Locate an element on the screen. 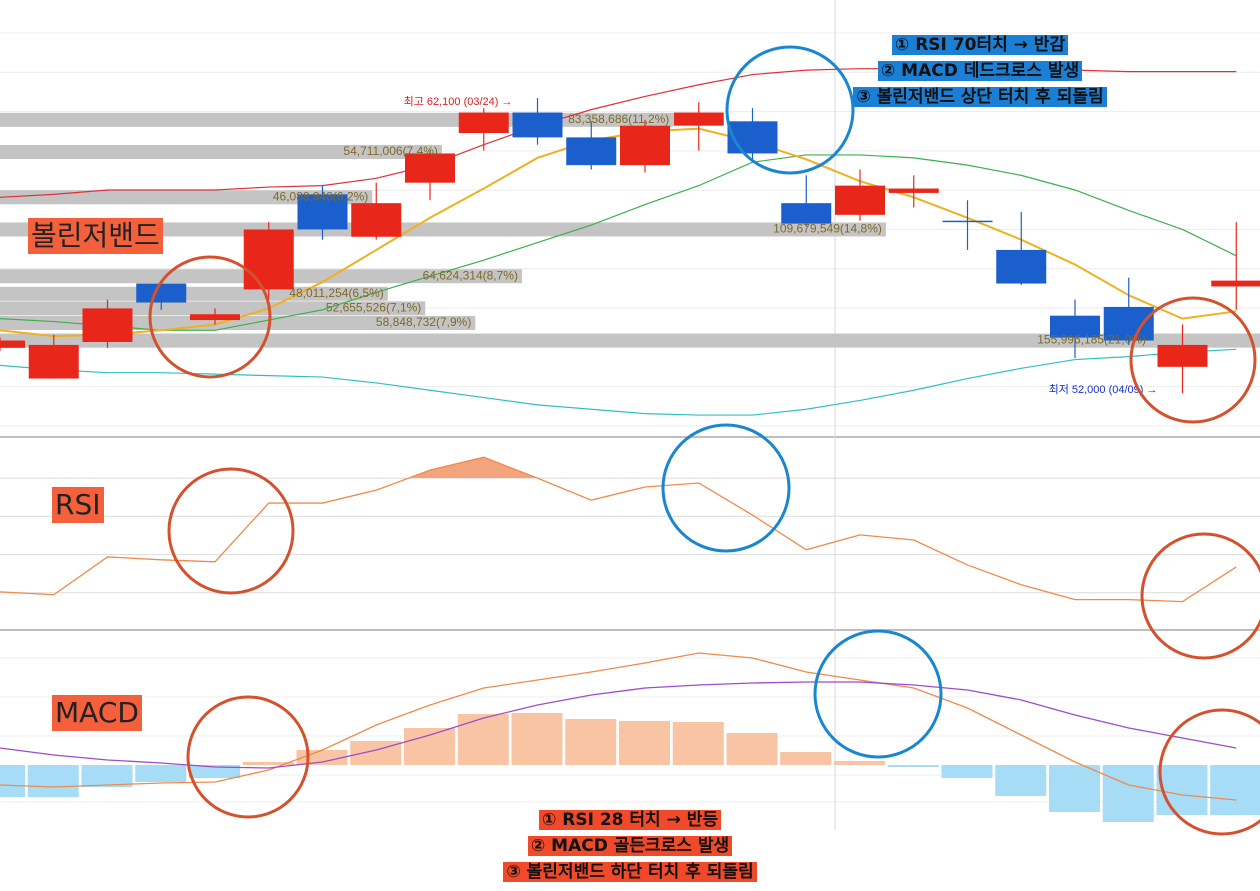 Image resolution: width=1260 pixels, height=891 pixels. low-label: 최저 52,000 (04/09) → is located at coordinates (1103, 389).